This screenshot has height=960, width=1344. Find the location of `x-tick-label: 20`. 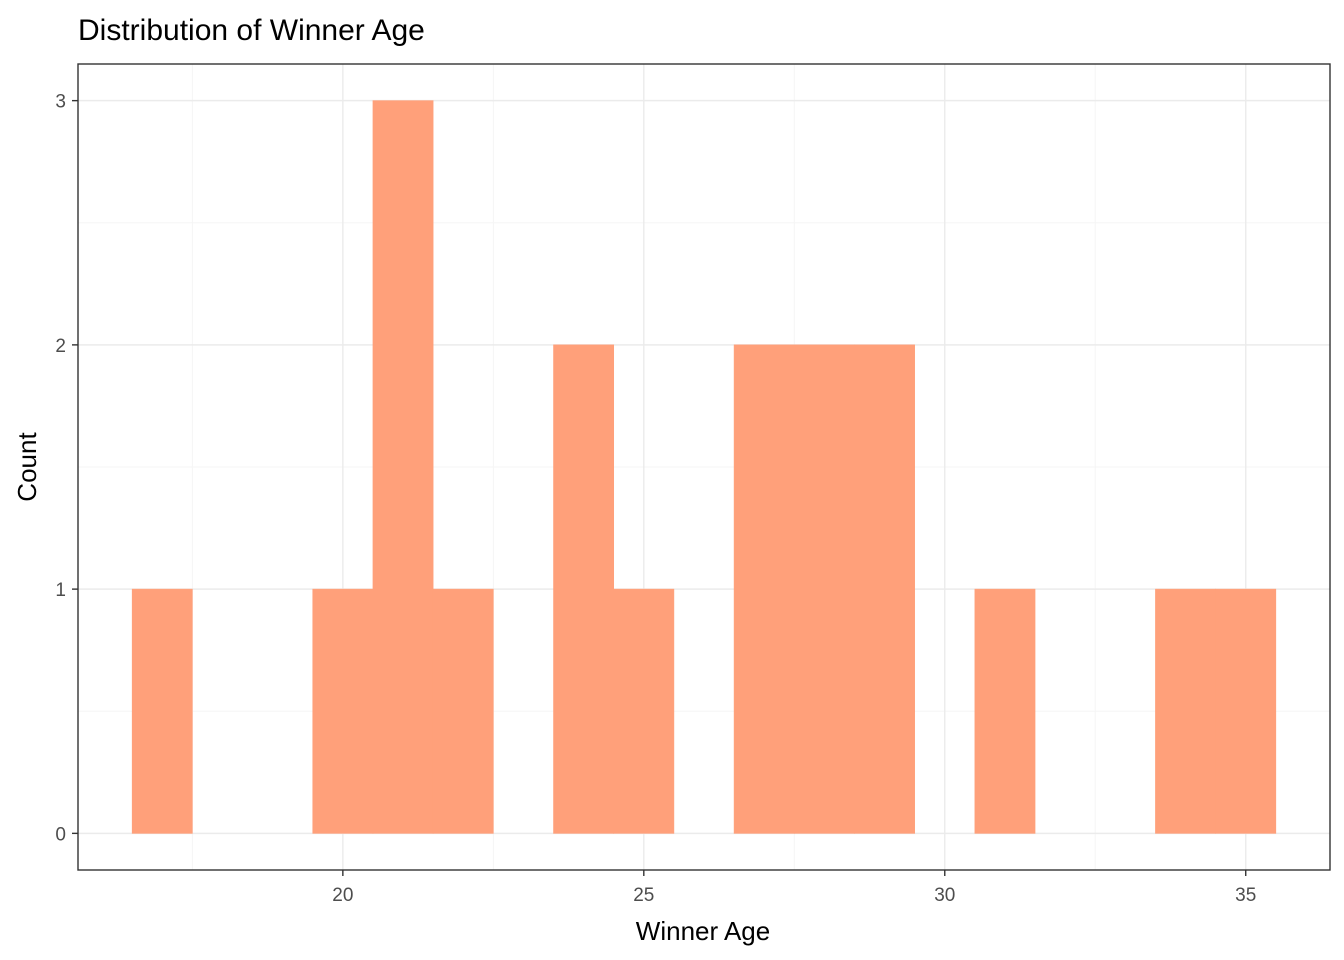

x-tick-label: 20 is located at coordinates (342, 895).